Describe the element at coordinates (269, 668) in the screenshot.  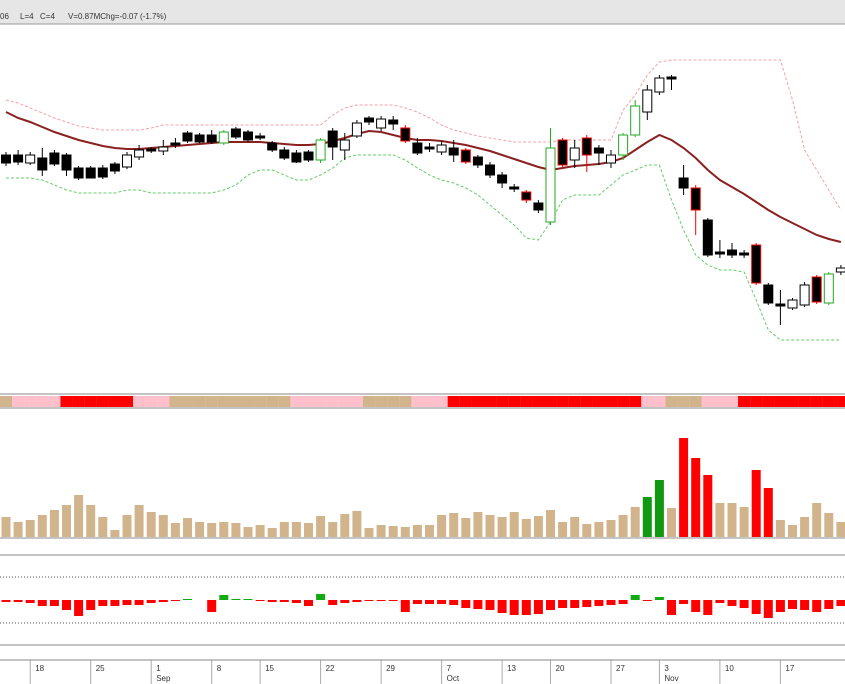
I see `x-tick-label: 15` at that location.